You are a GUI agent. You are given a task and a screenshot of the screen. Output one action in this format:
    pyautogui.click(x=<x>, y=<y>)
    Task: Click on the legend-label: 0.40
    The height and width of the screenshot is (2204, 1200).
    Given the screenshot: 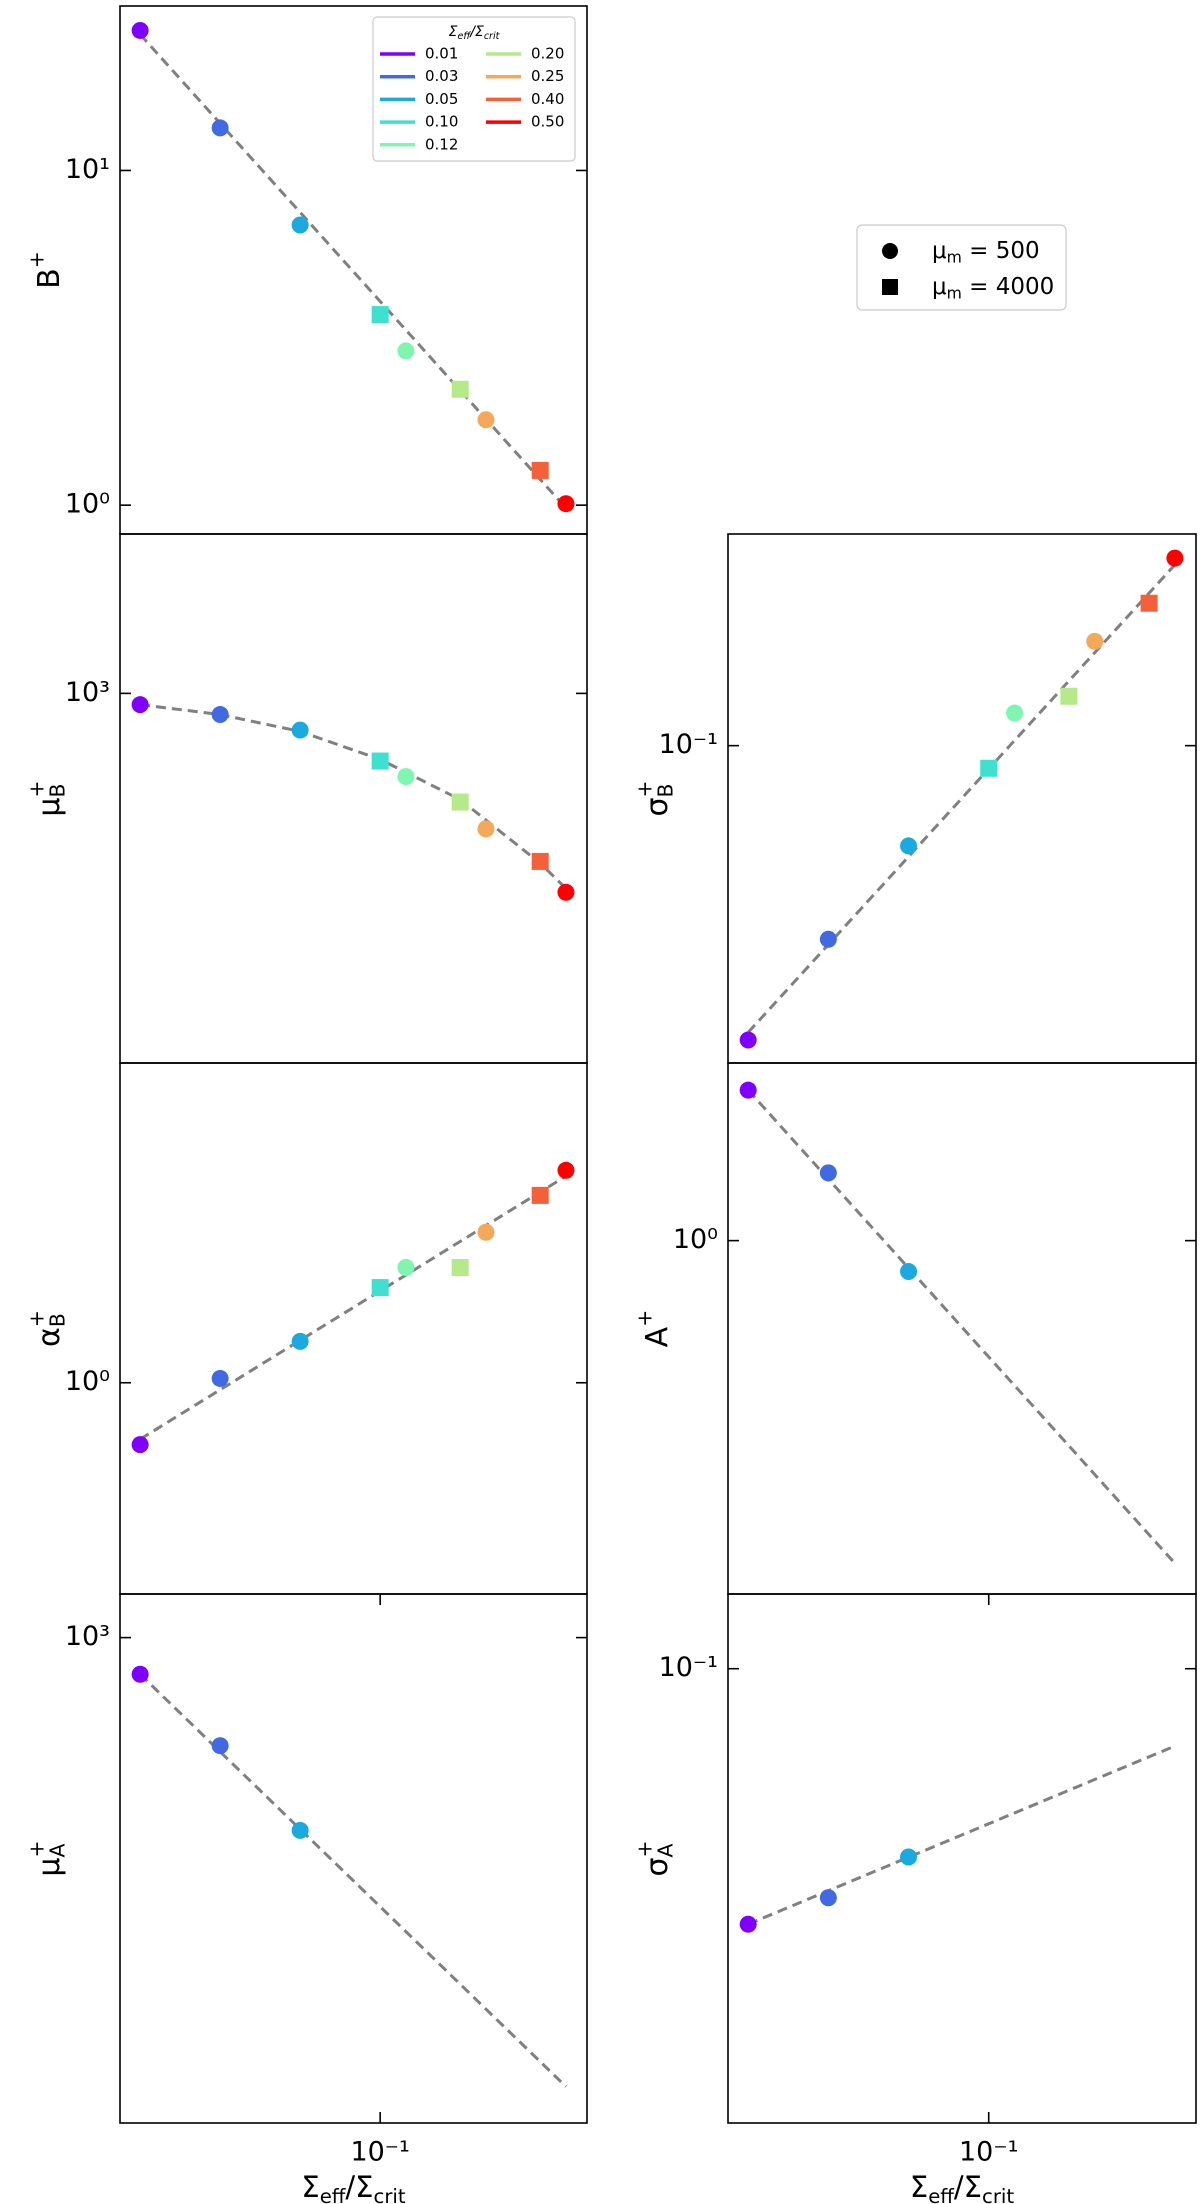 What is the action you would take?
    pyautogui.click(x=547, y=99)
    